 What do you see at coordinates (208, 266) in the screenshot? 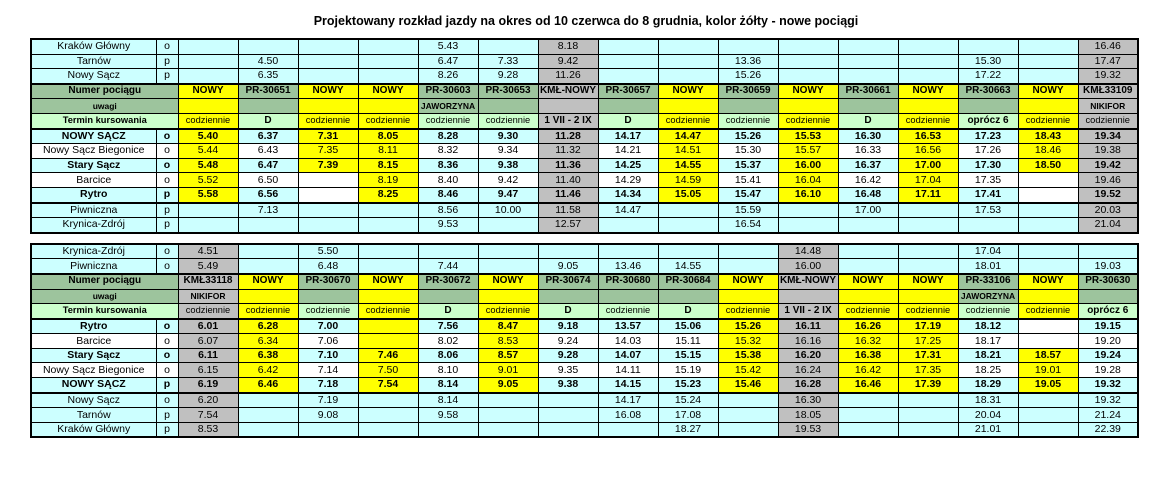
I see `time-cell: 5.49` at bounding box center [208, 266].